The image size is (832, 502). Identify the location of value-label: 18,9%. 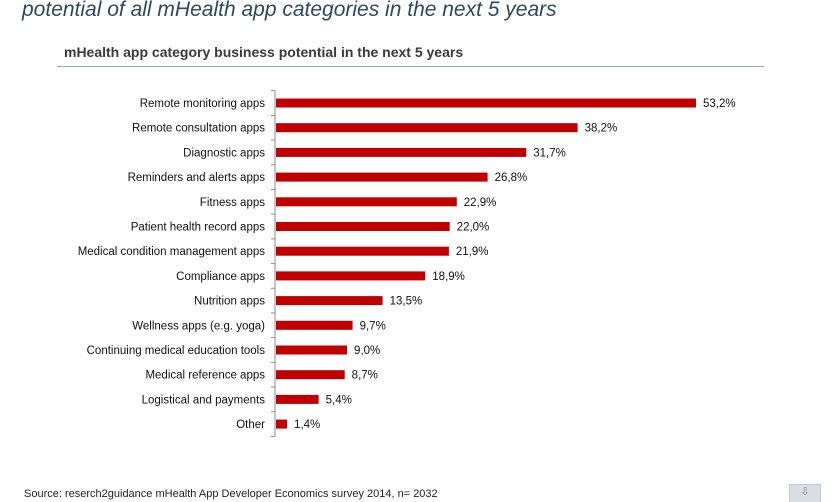
(448, 277).